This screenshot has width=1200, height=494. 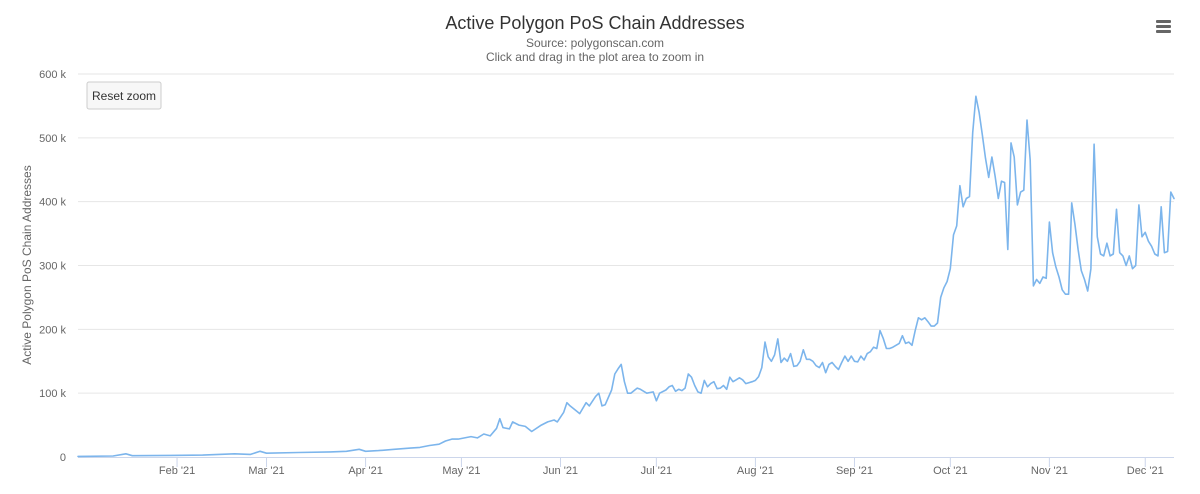 I want to click on x-tick-label: Aug '21, so click(x=755, y=471).